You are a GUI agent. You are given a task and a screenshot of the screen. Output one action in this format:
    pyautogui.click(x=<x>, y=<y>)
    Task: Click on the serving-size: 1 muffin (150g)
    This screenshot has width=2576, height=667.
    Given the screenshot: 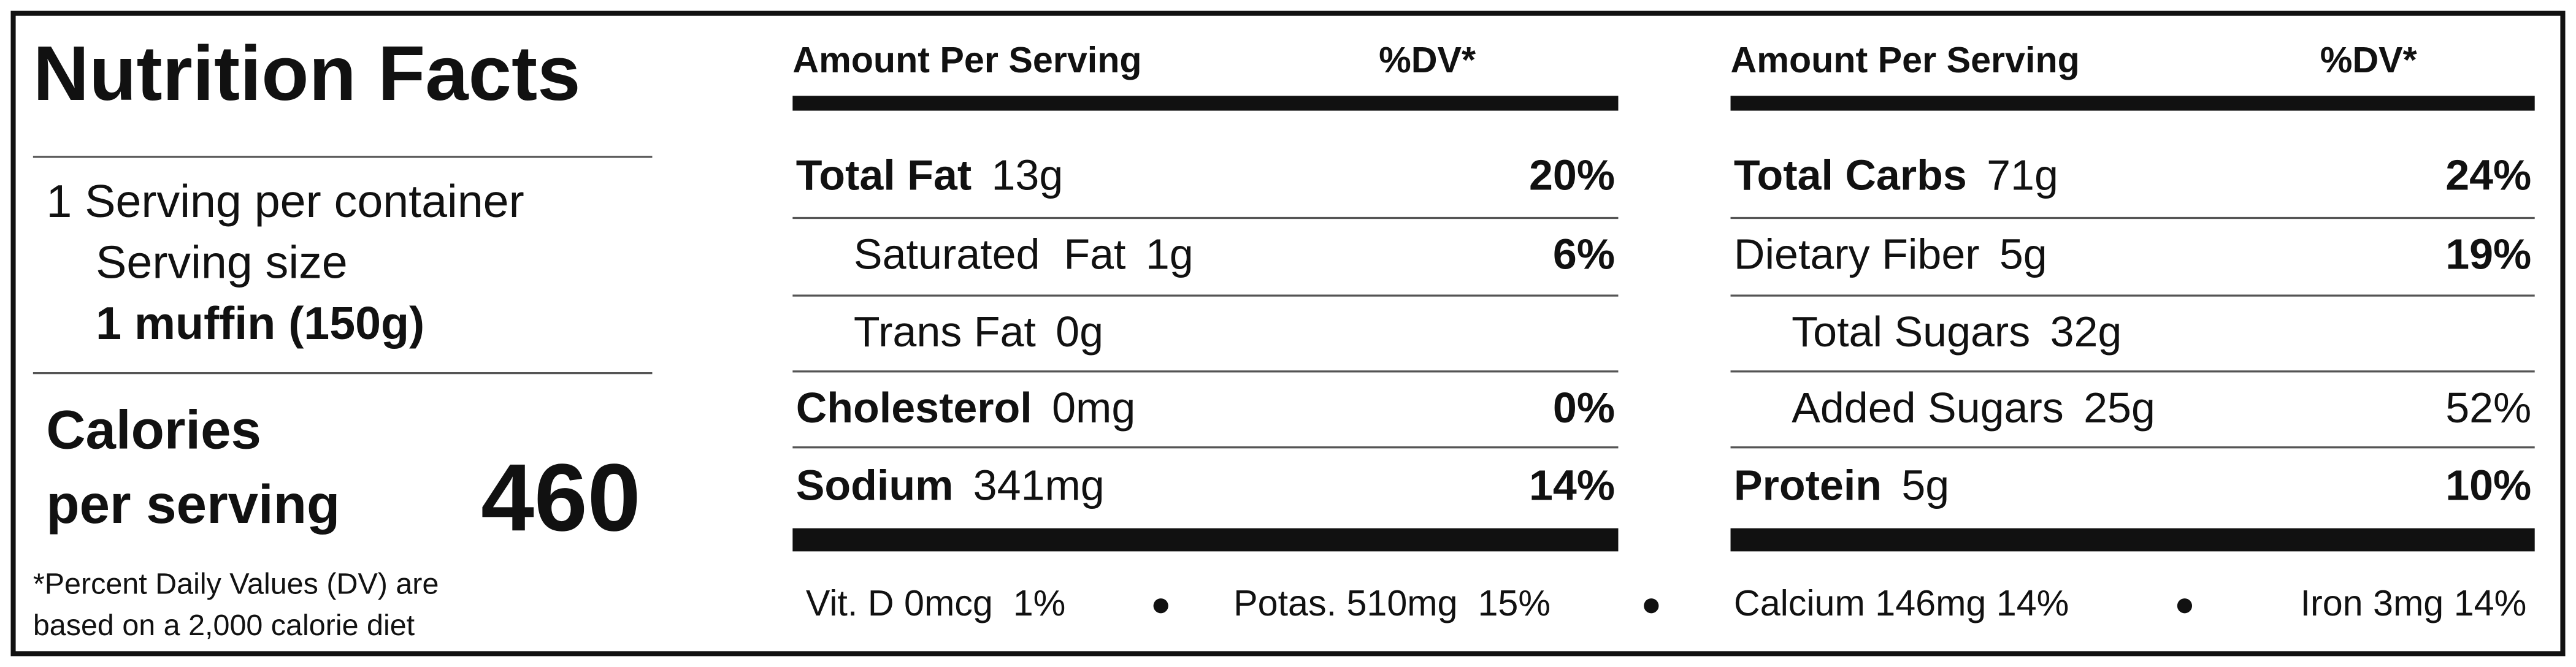 What is the action you would take?
    pyautogui.click(x=260, y=323)
    